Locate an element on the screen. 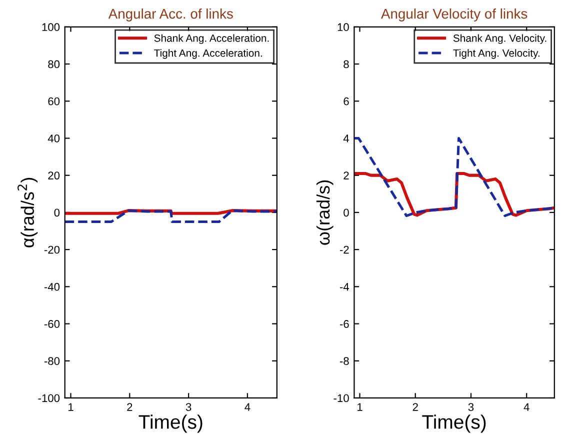 The image size is (564, 434). y-tick-label: -40 is located at coordinates (52, 286).